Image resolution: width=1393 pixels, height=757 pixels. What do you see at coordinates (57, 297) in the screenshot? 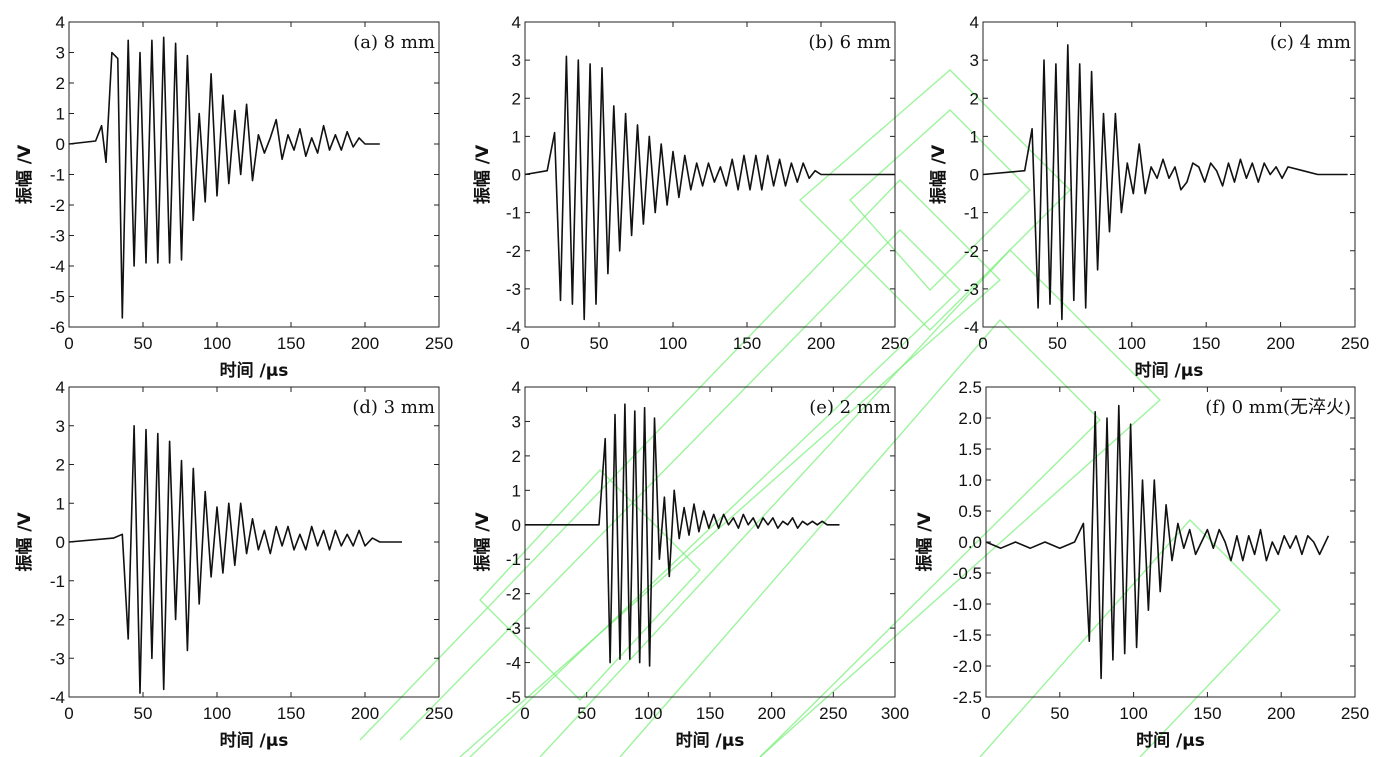
I see `y-tick-label: -5` at bounding box center [57, 297].